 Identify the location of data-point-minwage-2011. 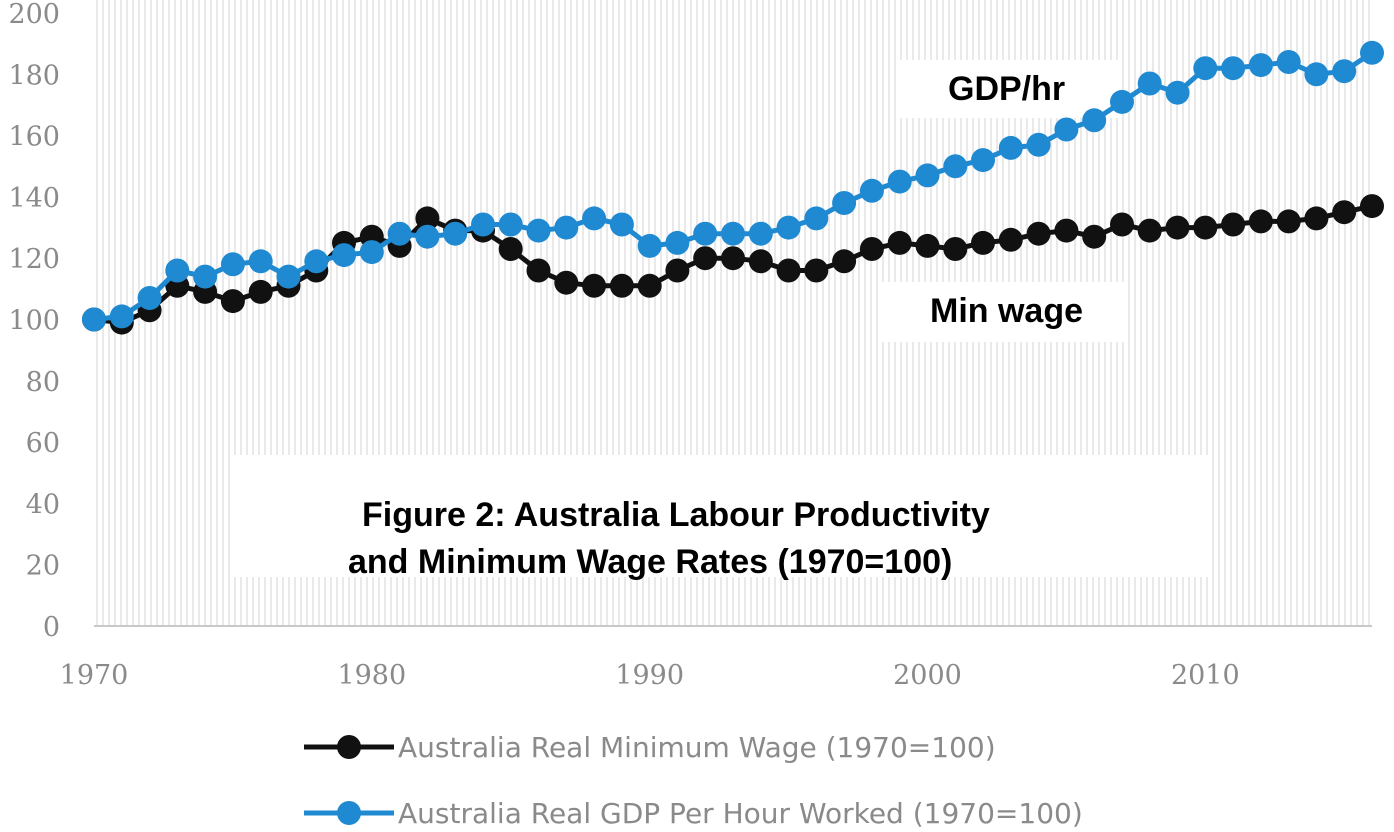
(1233, 224).